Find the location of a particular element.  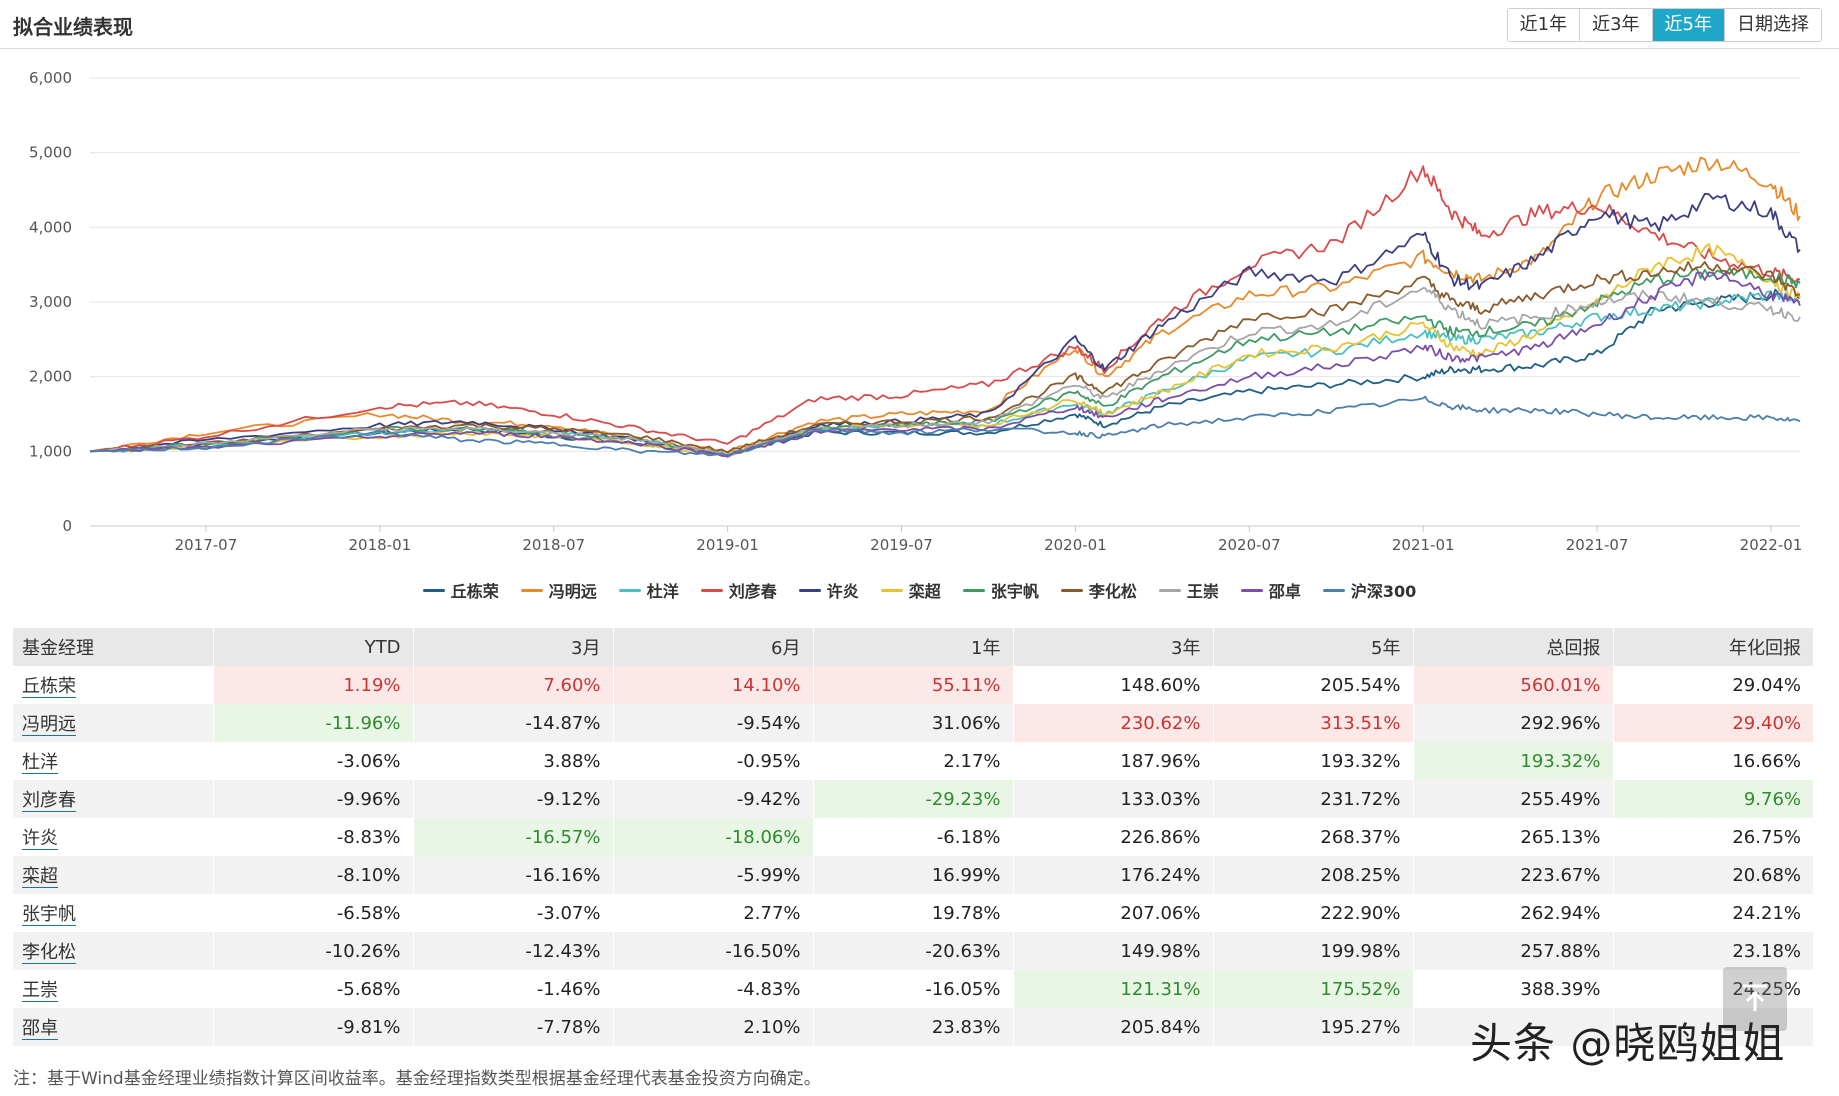

value-cell: 26.75% is located at coordinates (1712, 837).